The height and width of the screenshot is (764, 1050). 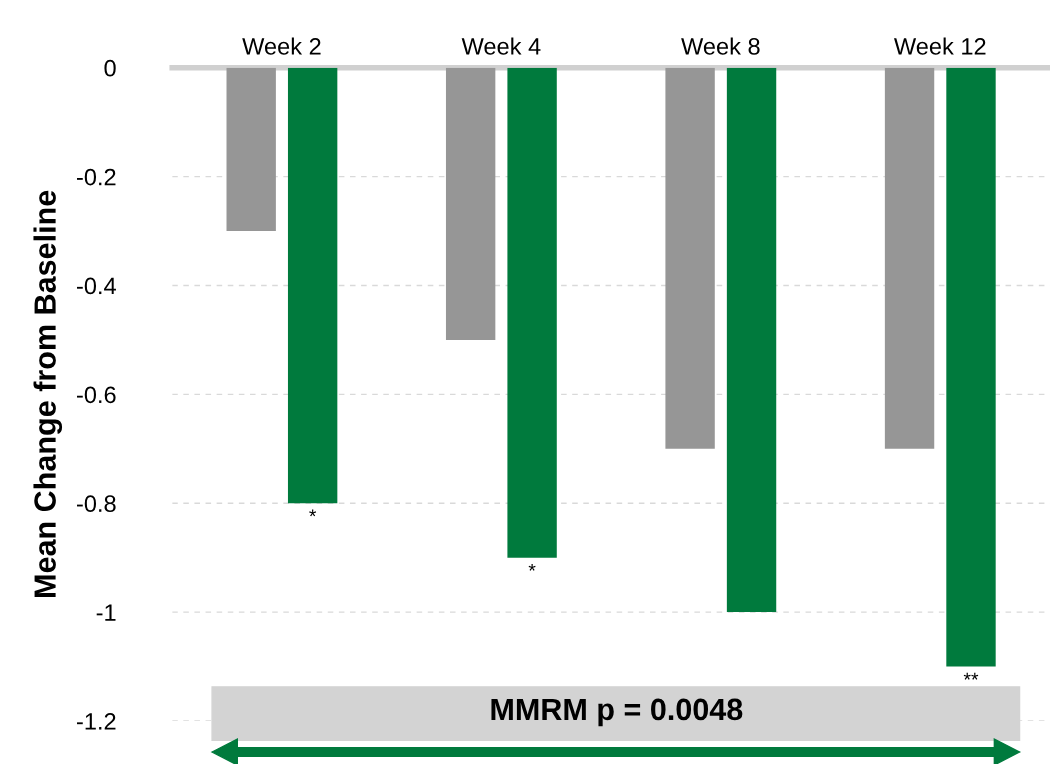 I want to click on x-tick-label: Week 8, so click(x=720, y=46).